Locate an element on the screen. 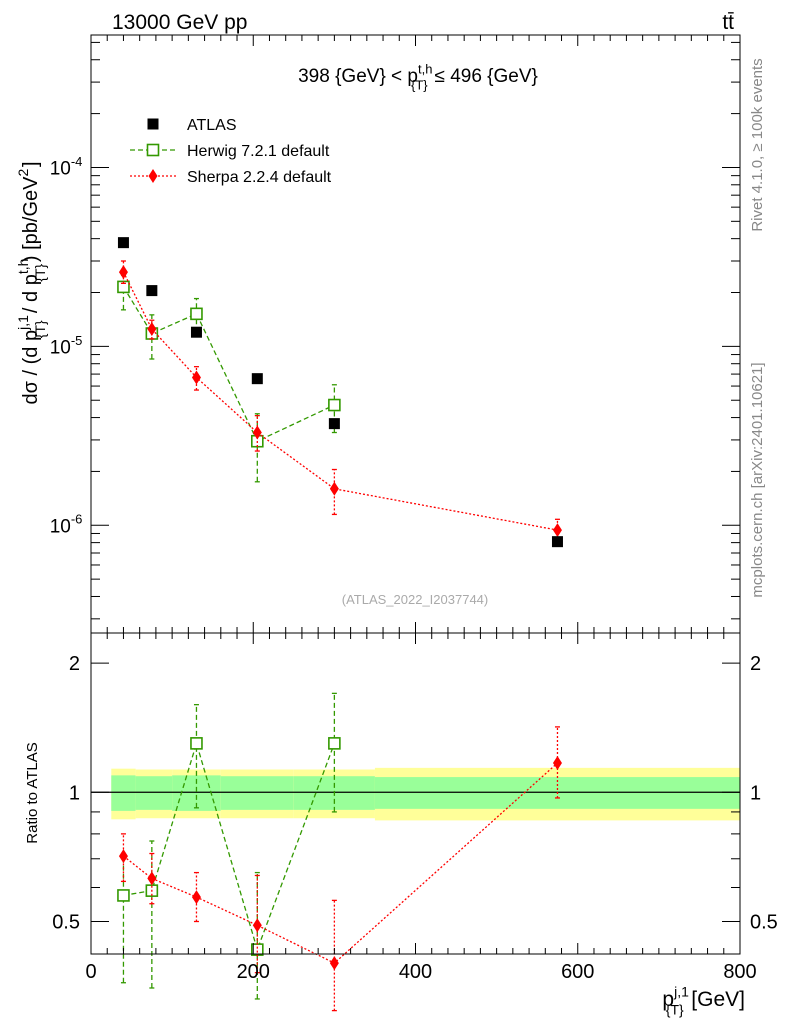 The width and height of the screenshot is (786, 1024). x-tick-label: 600 is located at coordinates (577, 972).